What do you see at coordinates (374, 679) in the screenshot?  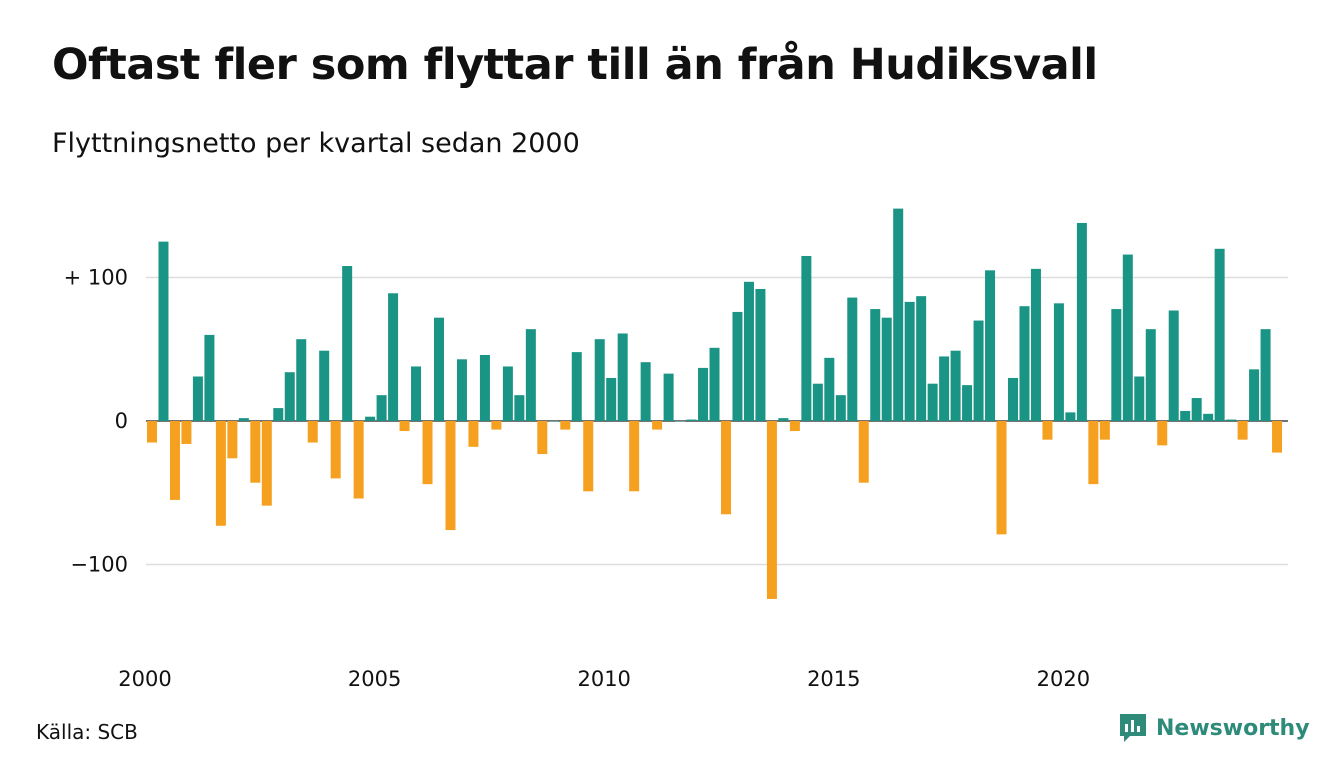 I see `x-tick-label: 2005` at bounding box center [374, 679].